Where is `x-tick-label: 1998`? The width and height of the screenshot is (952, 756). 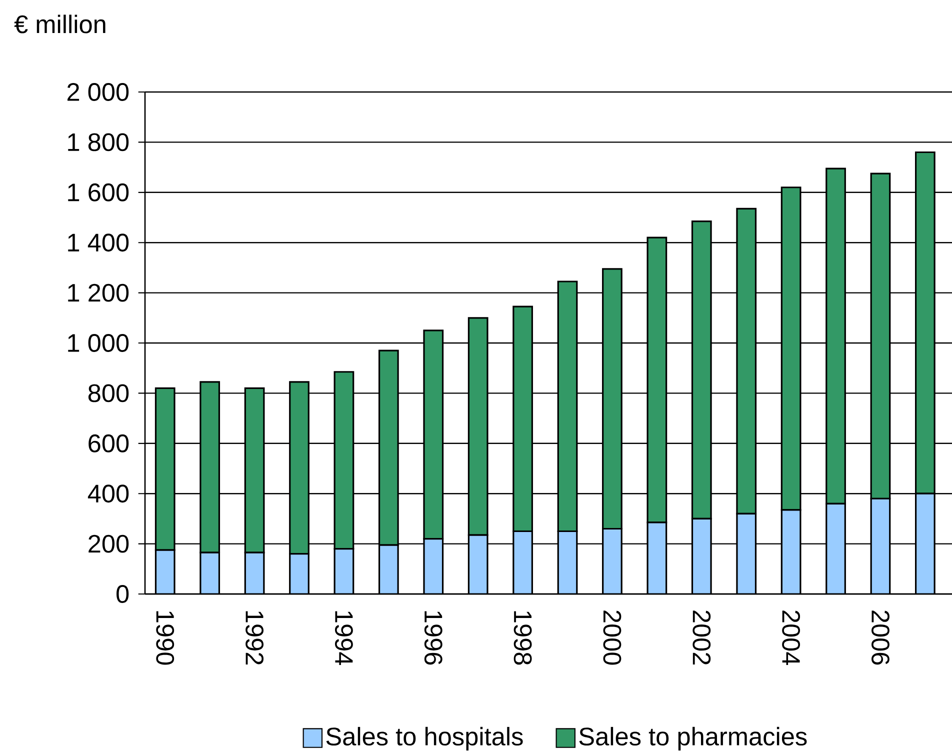 x-tick-label: 1998 is located at coordinates (523, 638).